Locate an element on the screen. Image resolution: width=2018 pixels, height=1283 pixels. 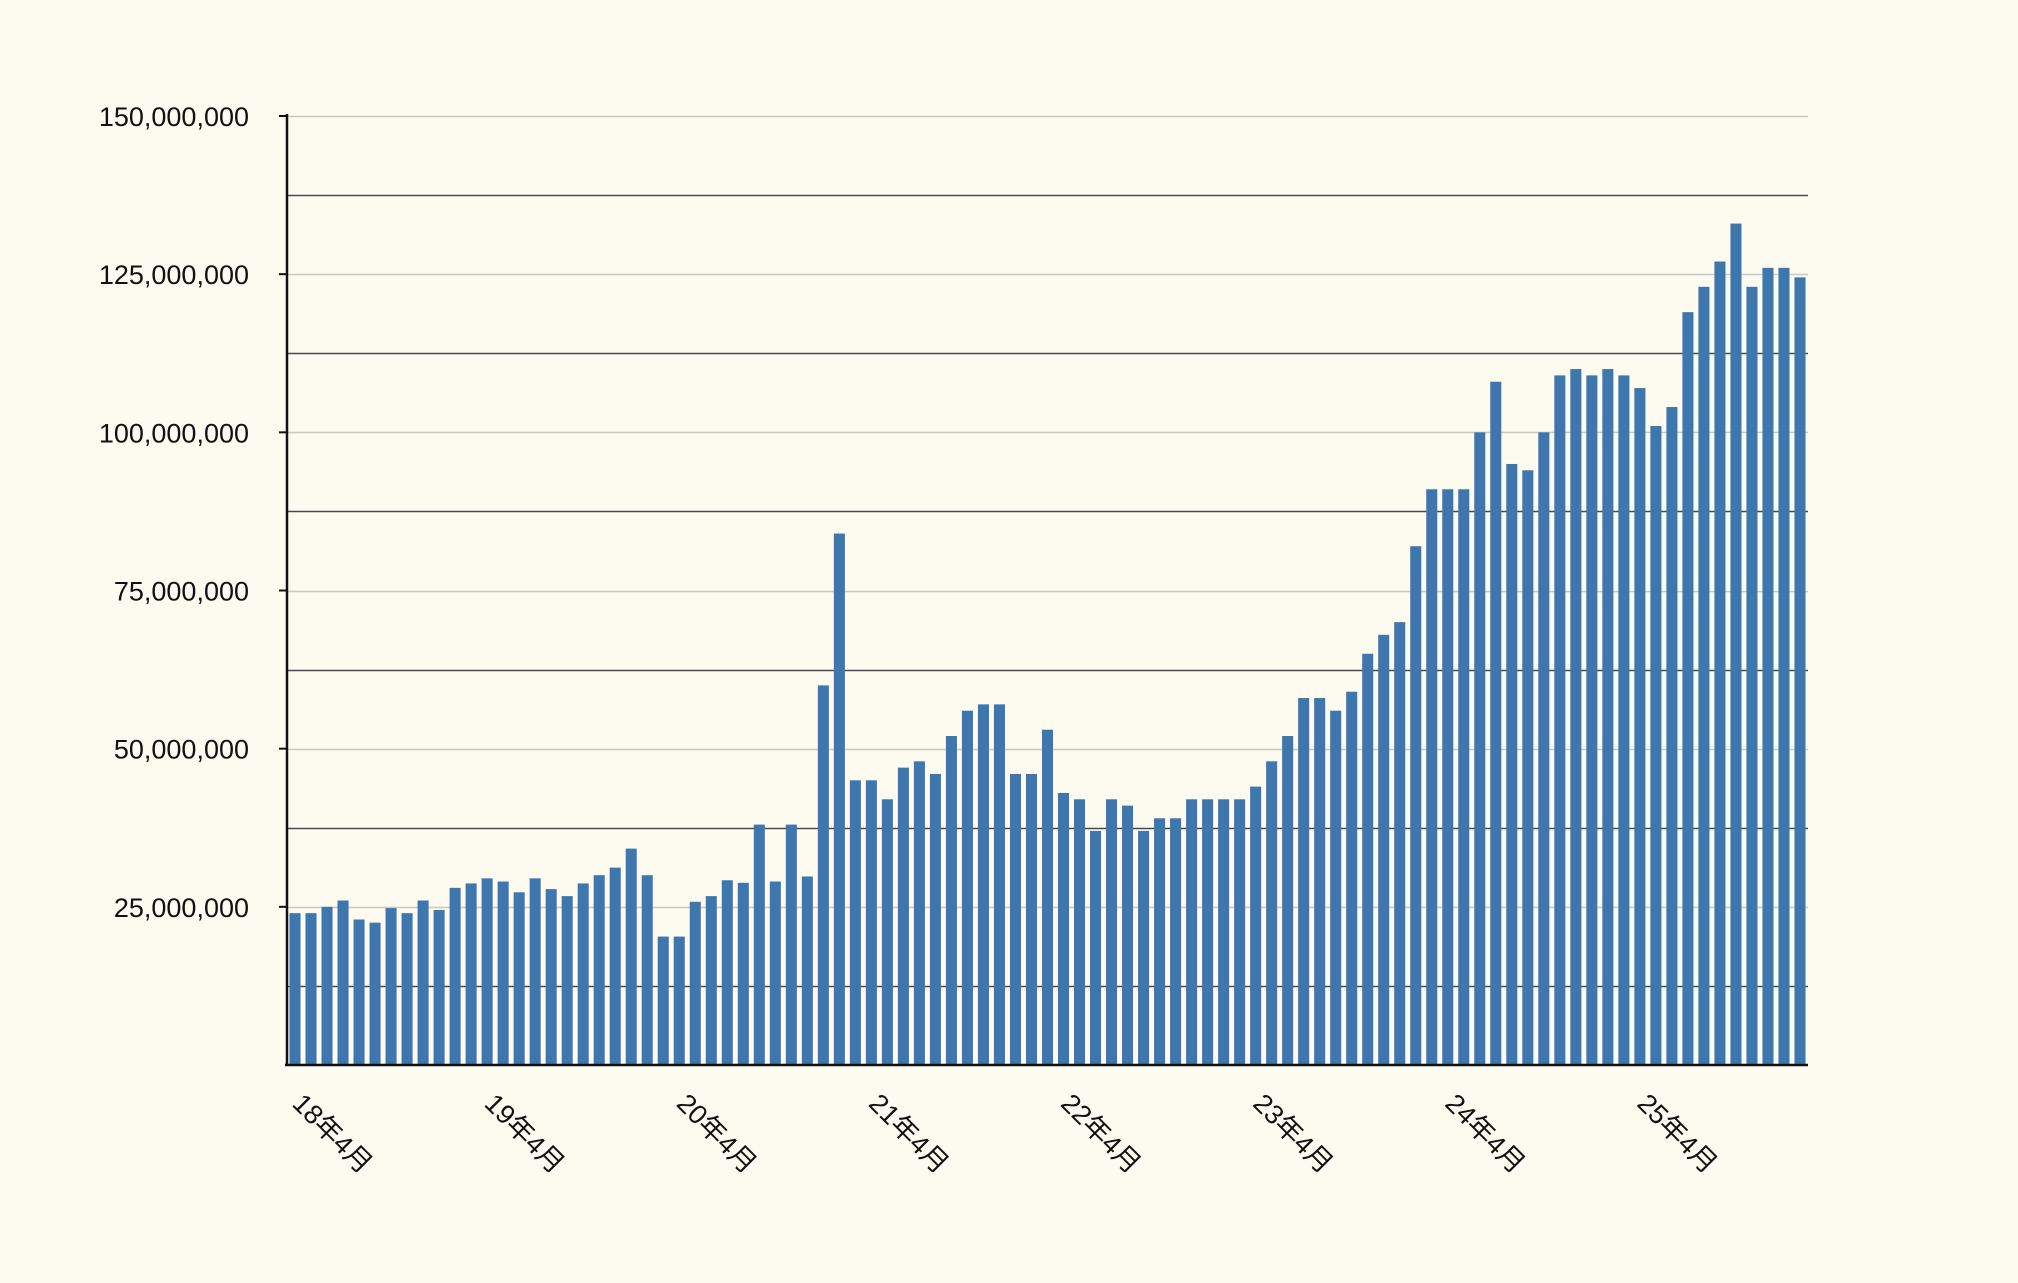
y-tick-label: 75,000,000 is located at coordinates (181, 592).